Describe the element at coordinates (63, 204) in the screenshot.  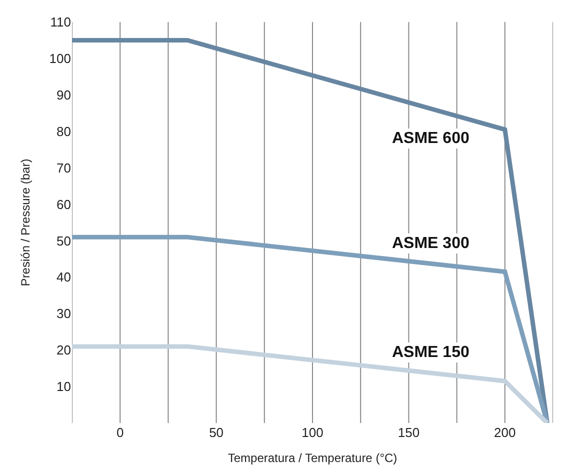
I see `y-tick-label: 60` at that location.